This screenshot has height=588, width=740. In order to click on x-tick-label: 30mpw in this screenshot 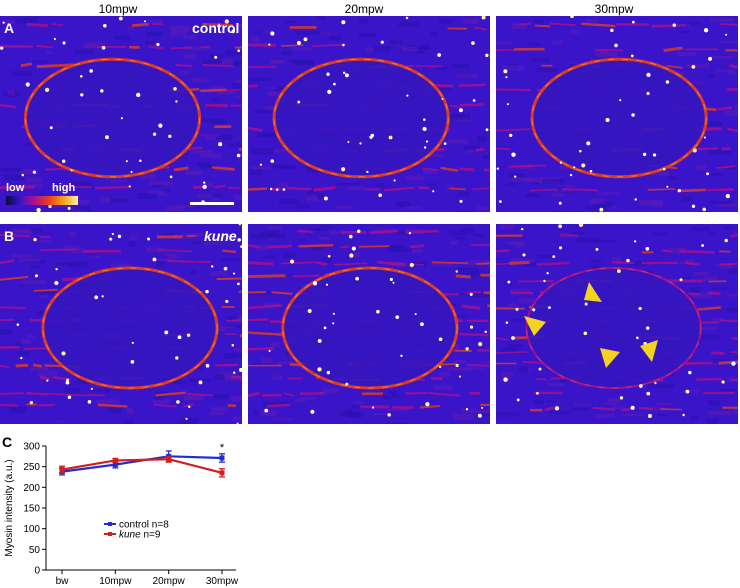, I will do `click(222, 581)`.